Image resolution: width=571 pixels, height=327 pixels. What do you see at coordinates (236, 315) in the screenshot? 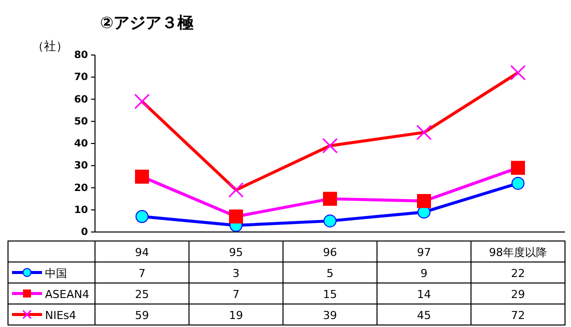
I see `data-label: 19` at bounding box center [236, 315].